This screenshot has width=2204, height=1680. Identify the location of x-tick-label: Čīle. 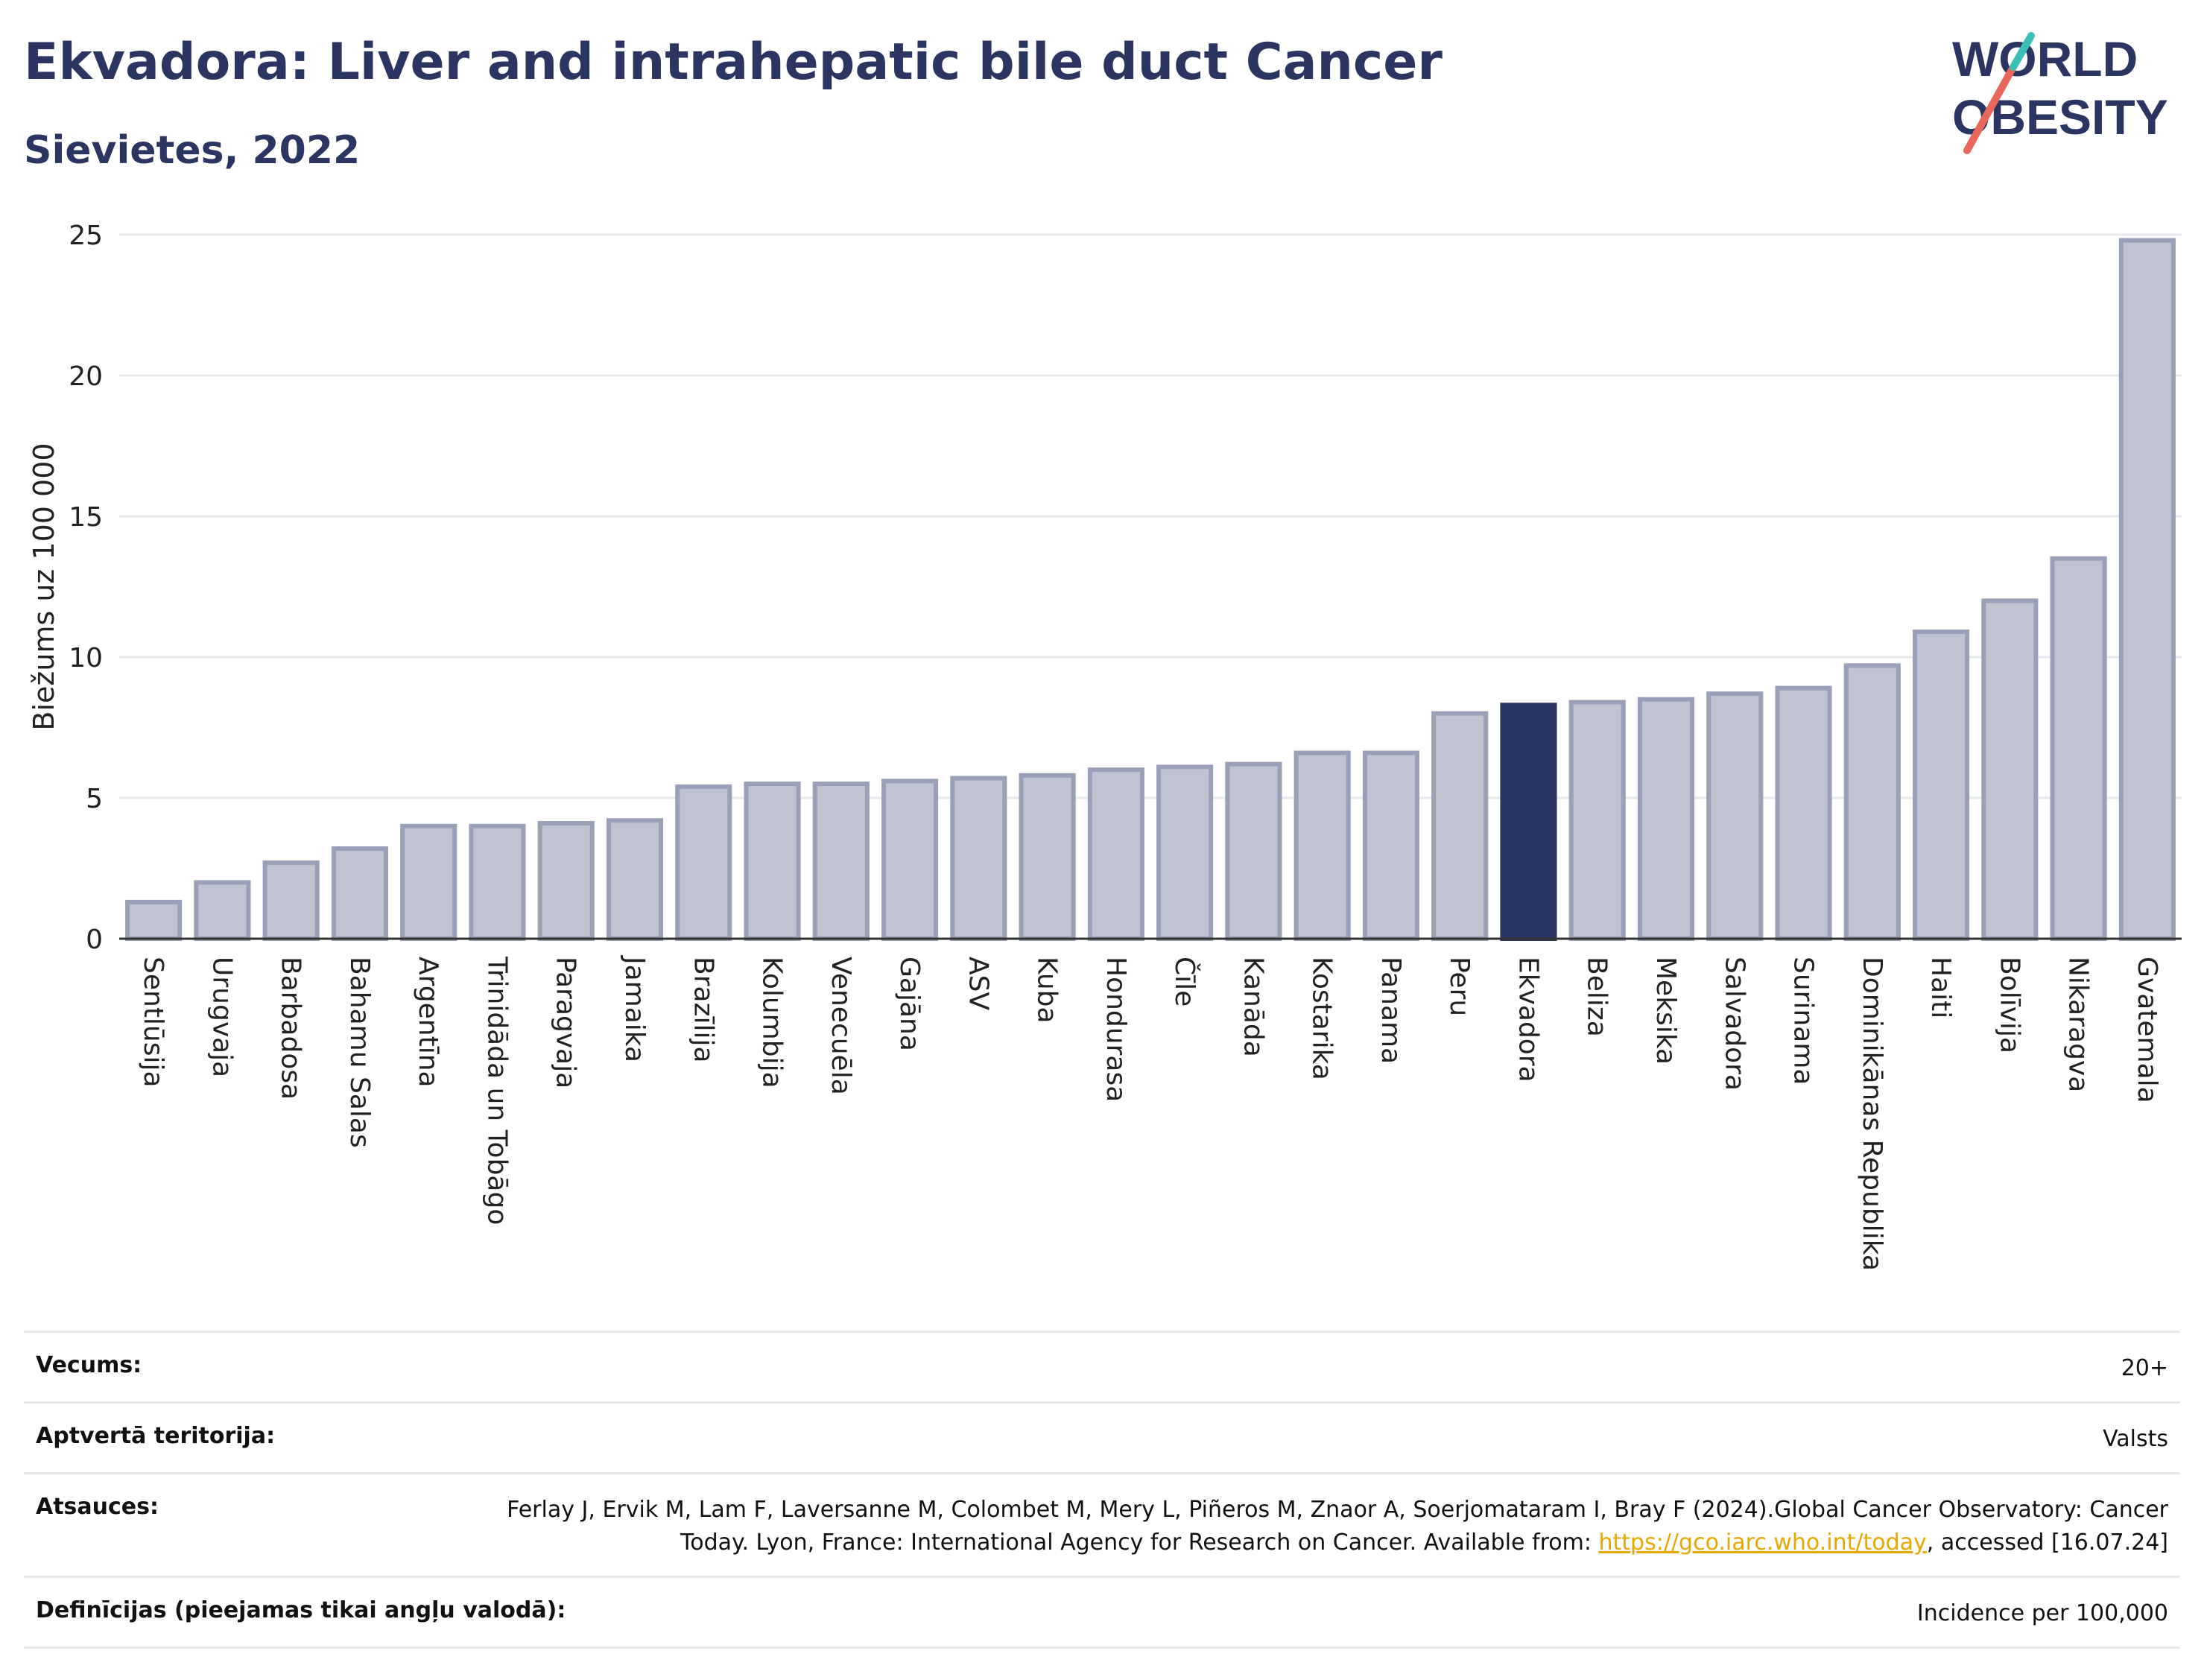
(1184, 982).